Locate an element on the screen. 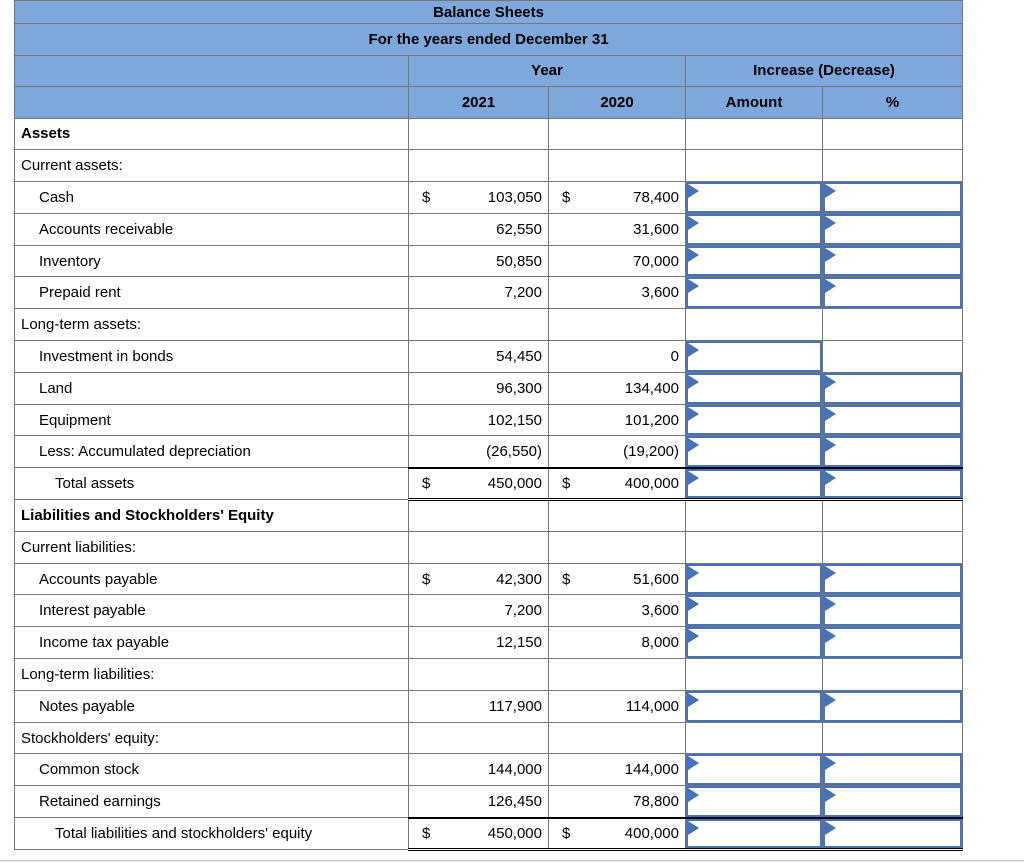 The height and width of the screenshot is (868, 1024). cell-value: 96,300 is located at coordinates (519, 388).